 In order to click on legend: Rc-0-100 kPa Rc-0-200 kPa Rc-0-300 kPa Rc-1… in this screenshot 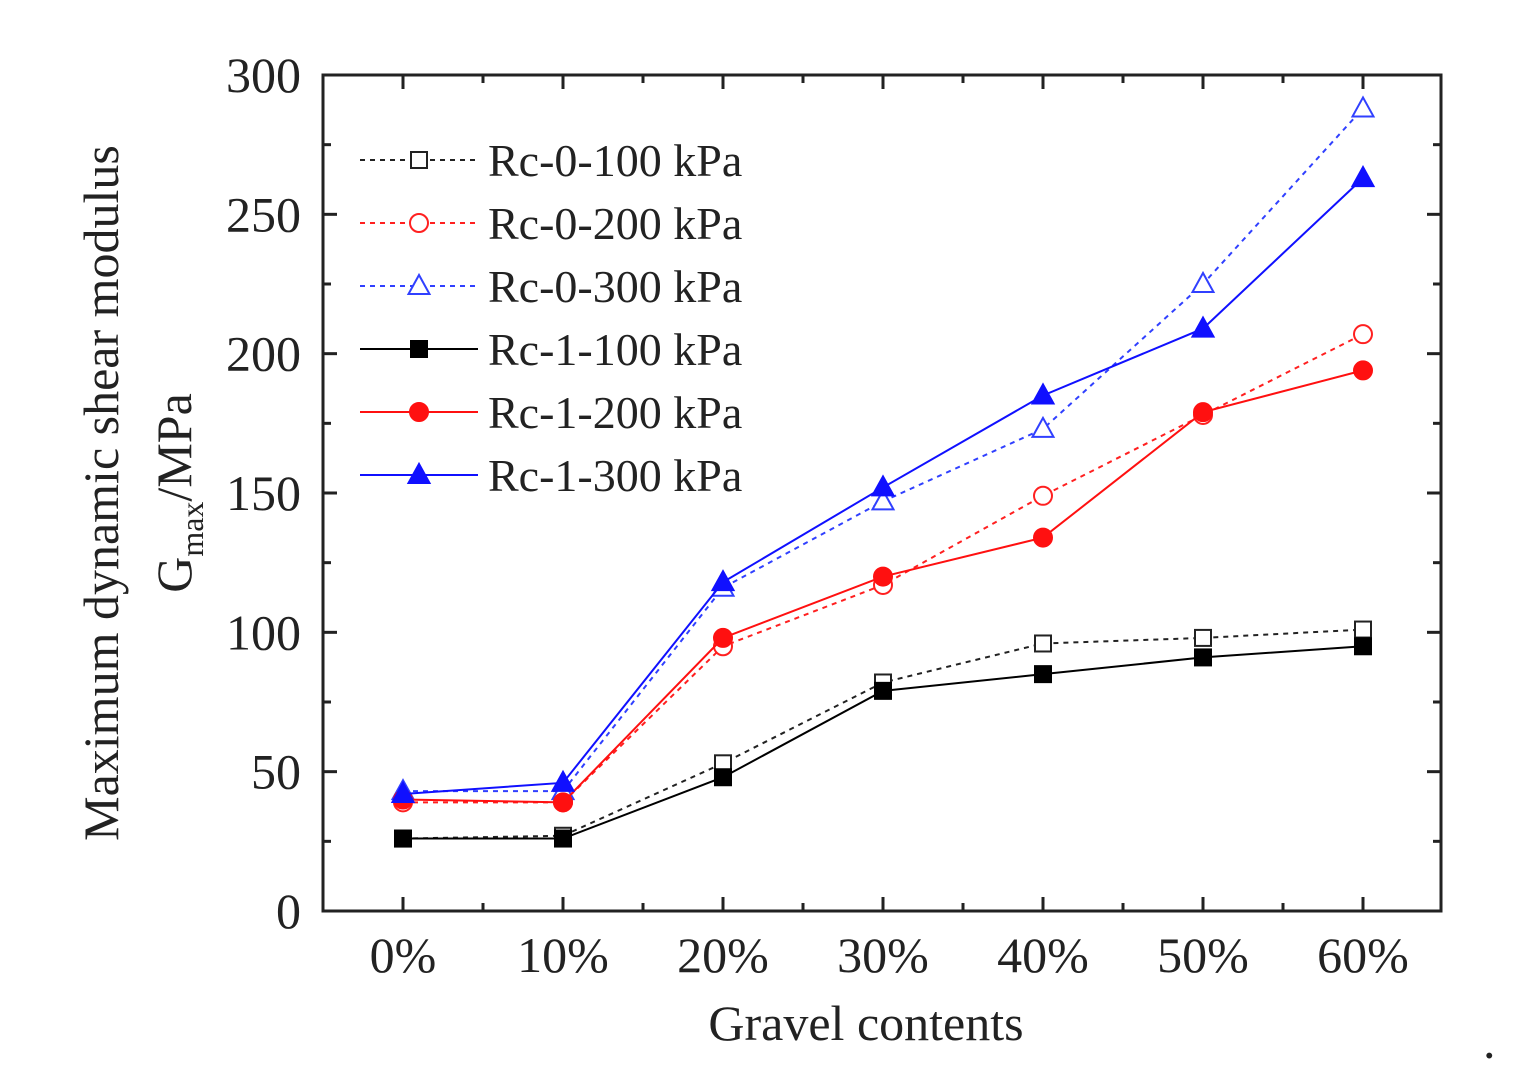, I will do `click(551, 318)`.